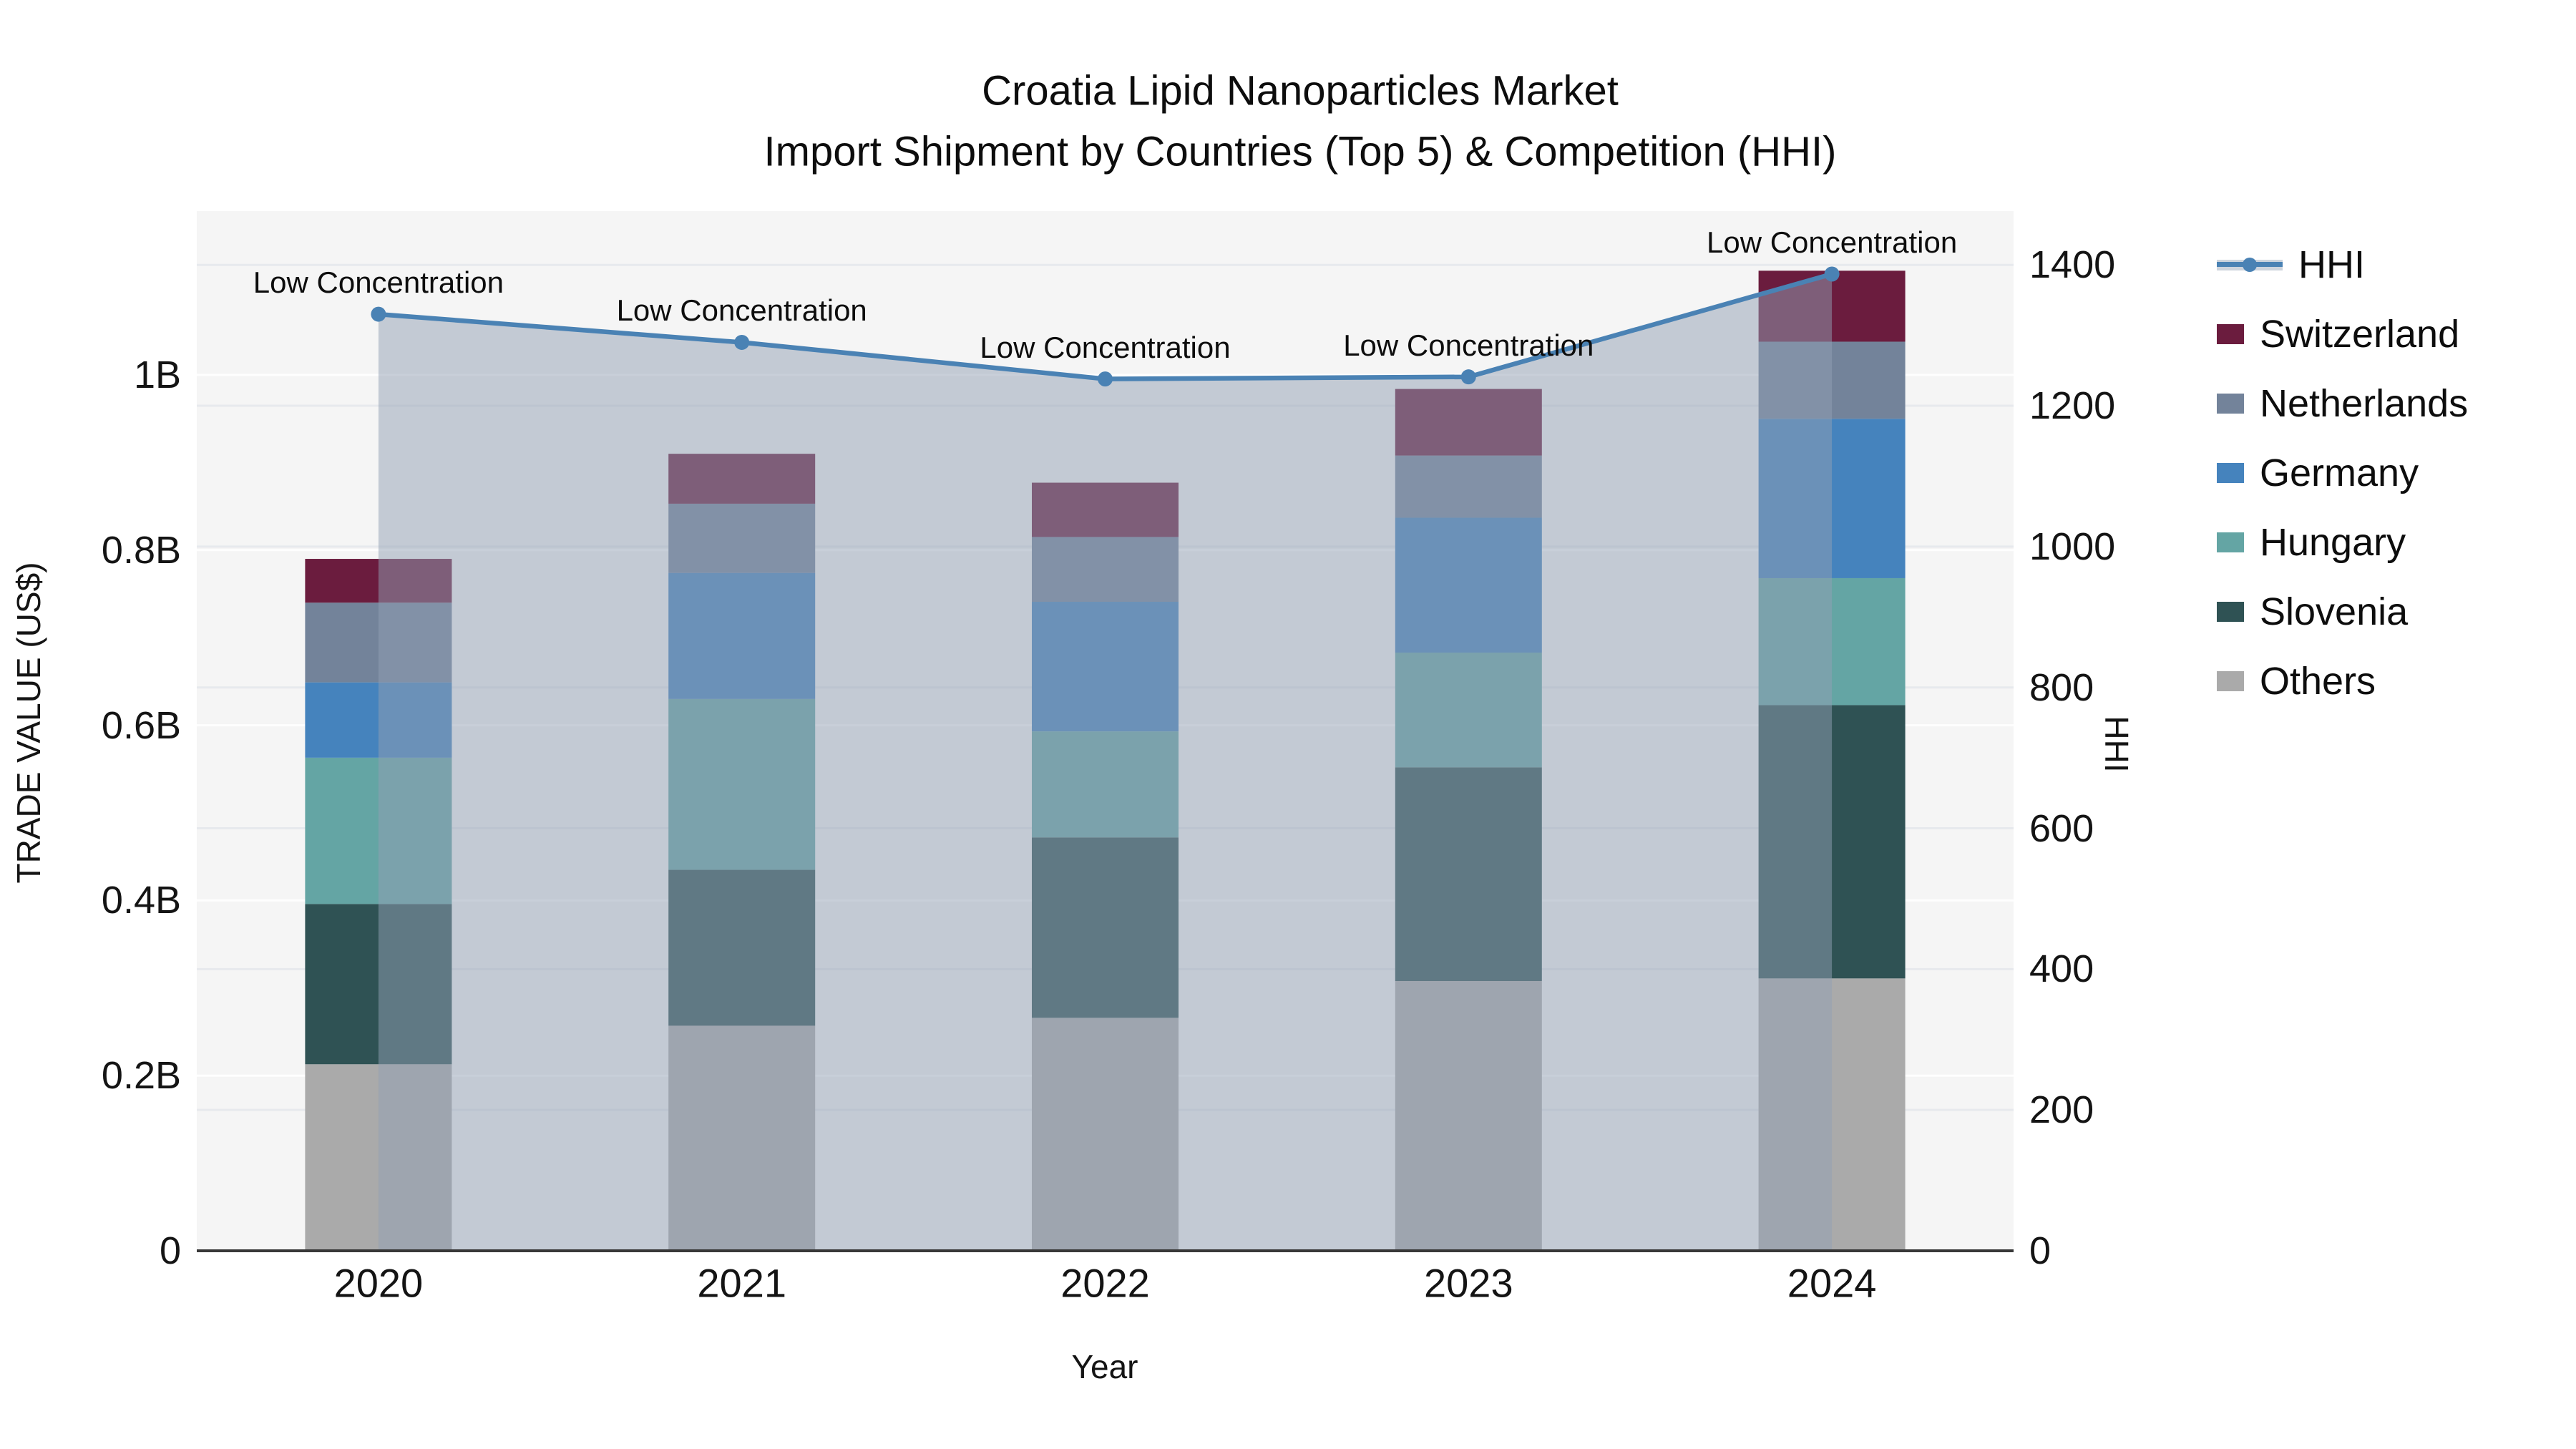 This screenshot has height=1449, width=2576. What do you see at coordinates (2360, 334) in the screenshot?
I see `legend-label: Switzerland` at bounding box center [2360, 334].